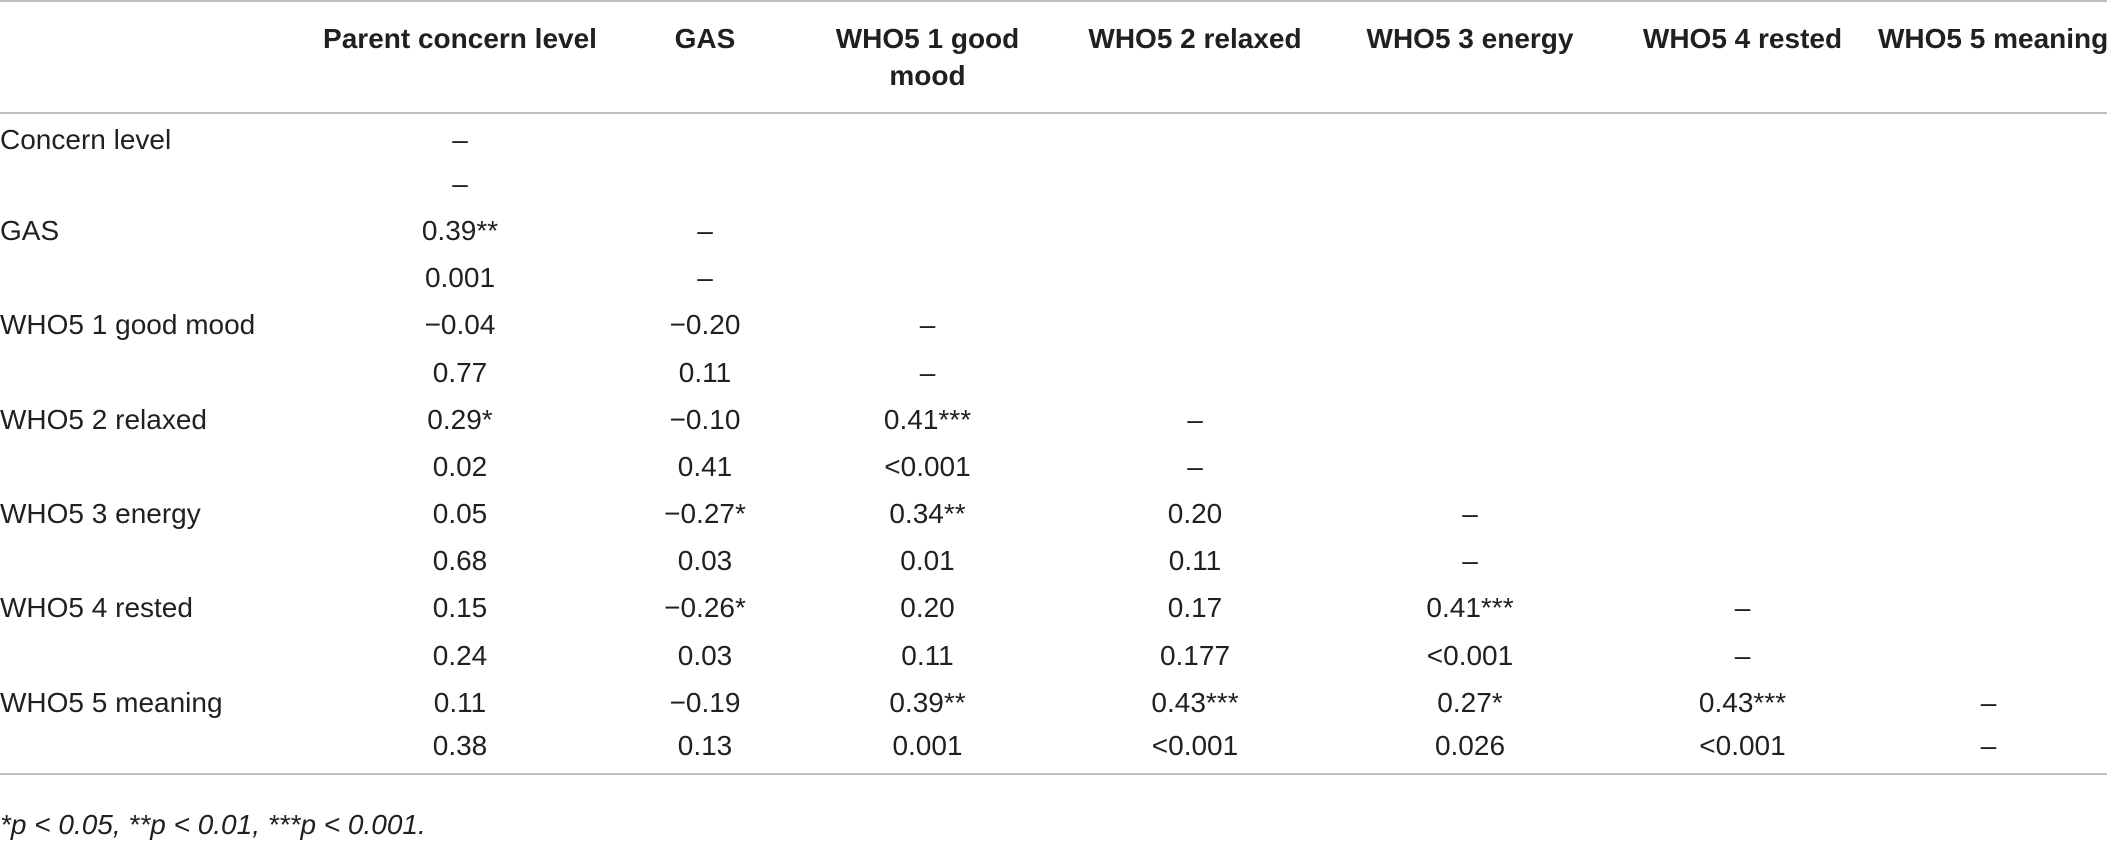 The image size is (2107, 842). I want to click on table-cell: 0.27*, so click(1470, 702).